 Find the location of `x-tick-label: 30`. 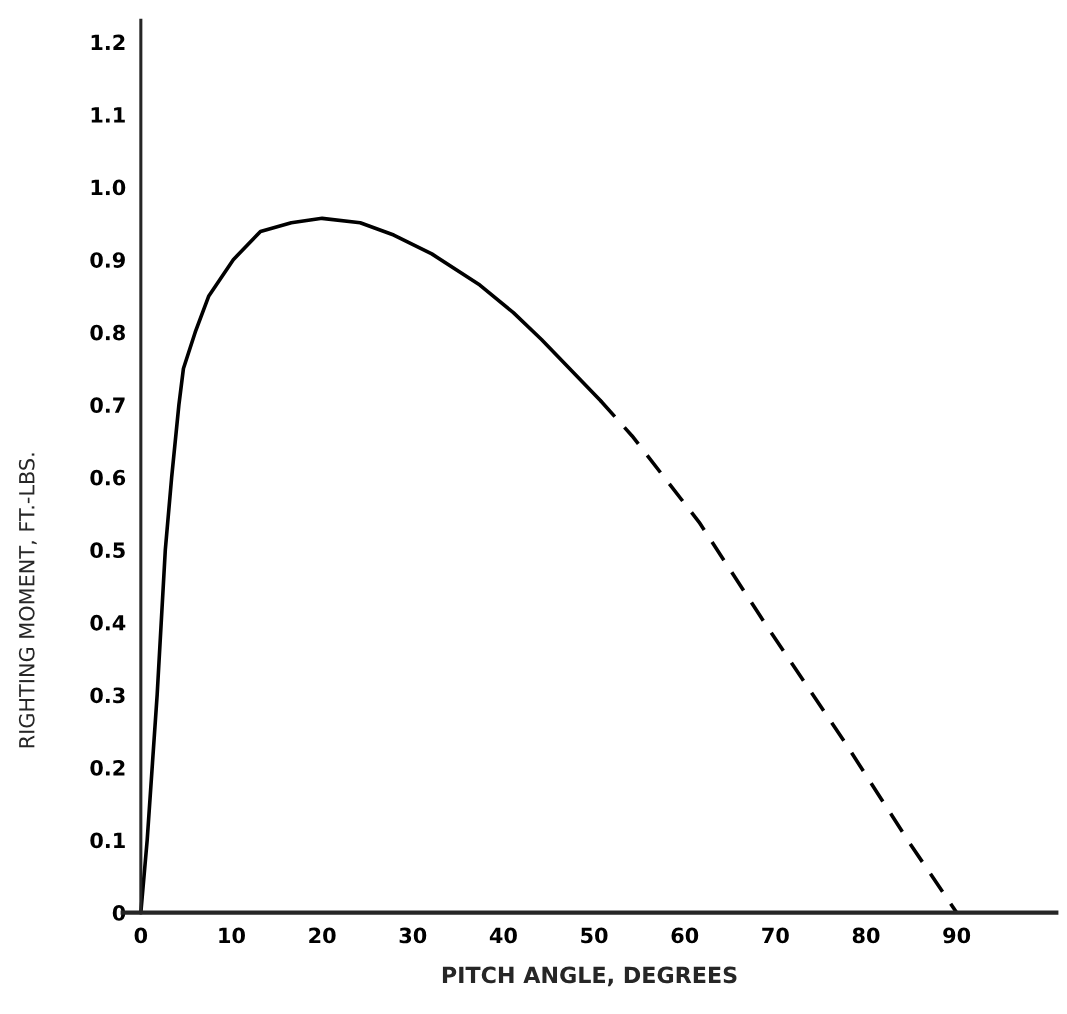

x-tick-label: 30 is located at coordinates (413, 935).